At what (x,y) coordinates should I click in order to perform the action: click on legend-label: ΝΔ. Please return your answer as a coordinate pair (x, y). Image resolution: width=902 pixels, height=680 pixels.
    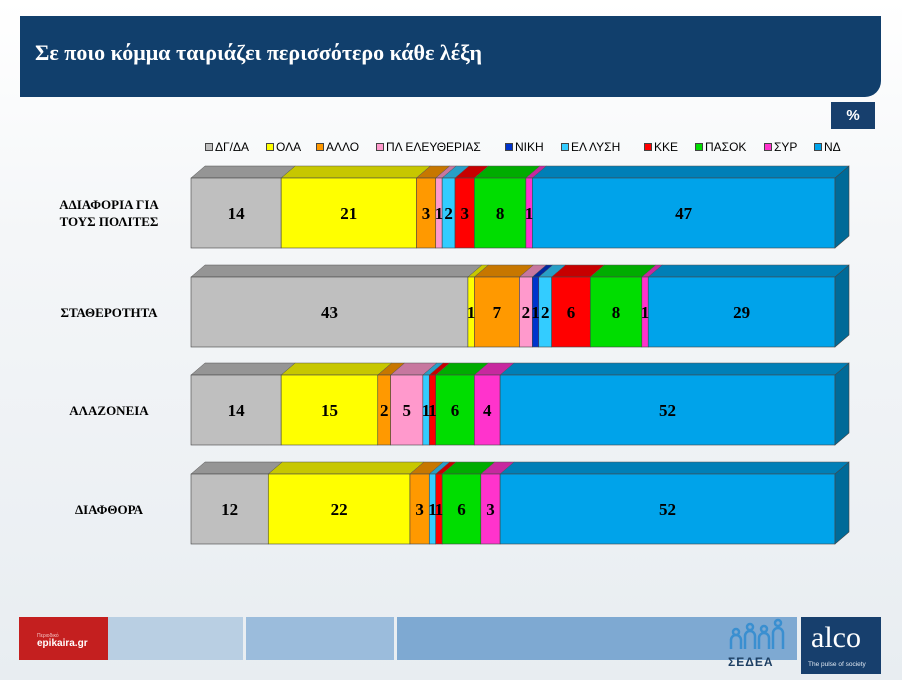
    Looking at the image, I should click on (832, 147).